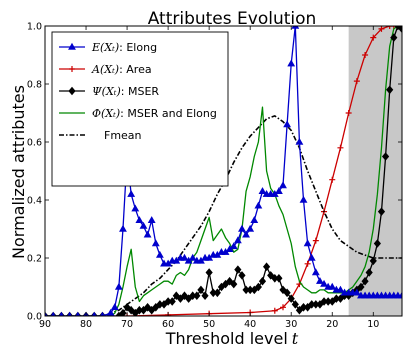 The width and height of the screenshot is (403, 349). Describe the element at coordinates (138, 47) in the screenshot. I see `legend-name-elong: : Elong` at that location.